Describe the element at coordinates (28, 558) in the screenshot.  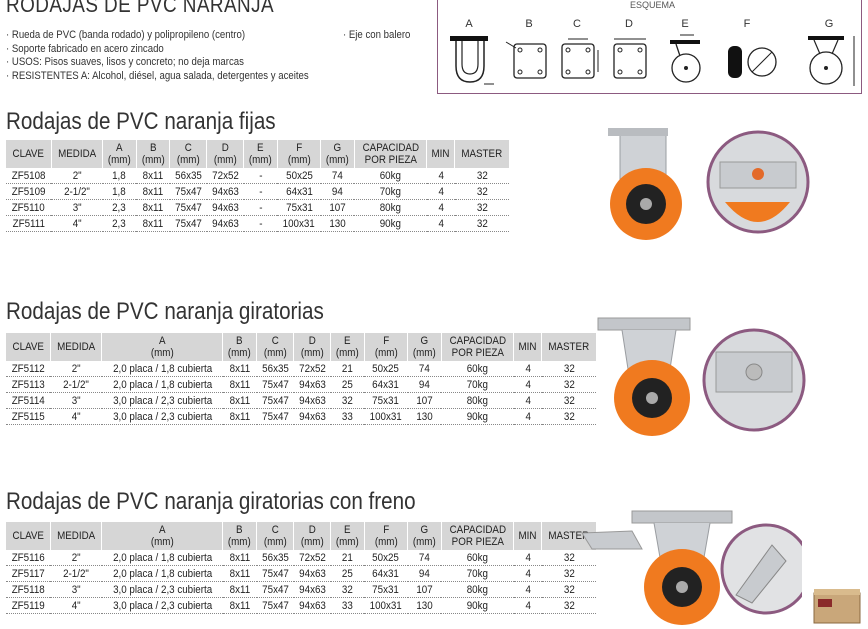
I see `table-cell: ZF5116` at that location.